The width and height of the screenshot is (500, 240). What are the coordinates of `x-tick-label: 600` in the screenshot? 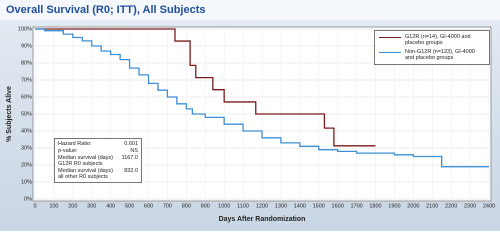 It's located at (148, 206).